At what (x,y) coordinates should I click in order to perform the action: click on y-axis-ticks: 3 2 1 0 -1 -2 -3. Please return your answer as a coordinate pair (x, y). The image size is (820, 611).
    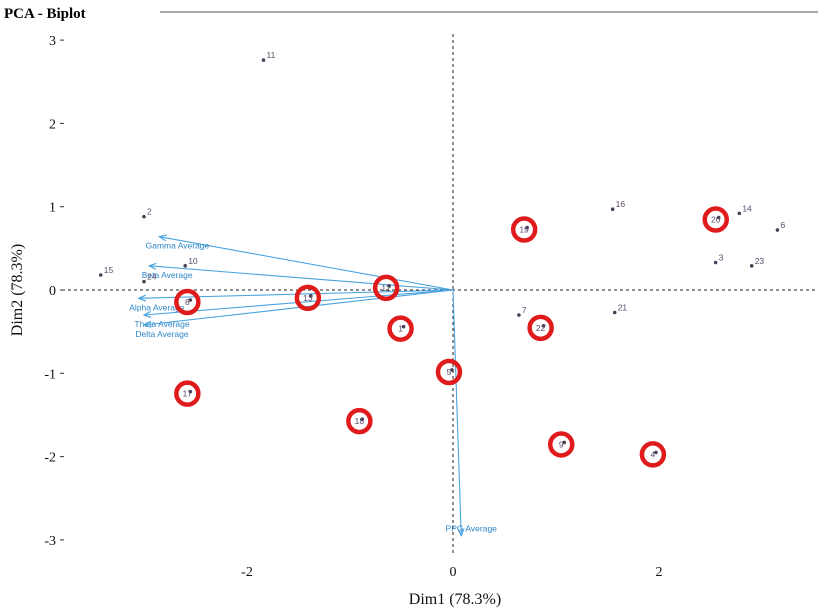
    Looking at the image, I should click on (54, 291).